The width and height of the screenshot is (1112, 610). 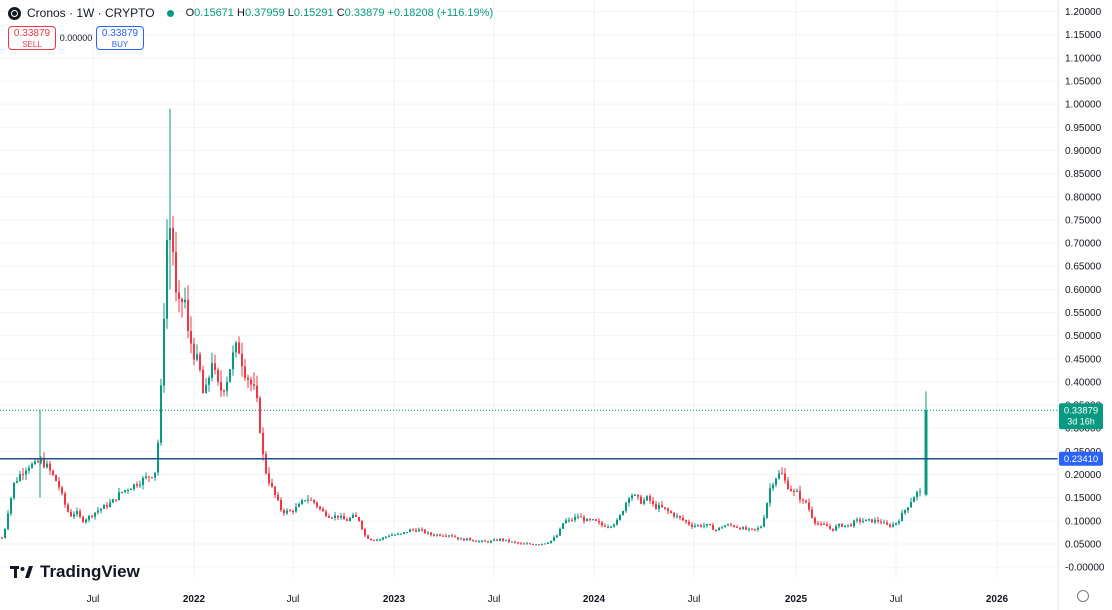 I want to click on symbol-title: Cronos · 1W · CRYPTO, so click(x=91, y=13).